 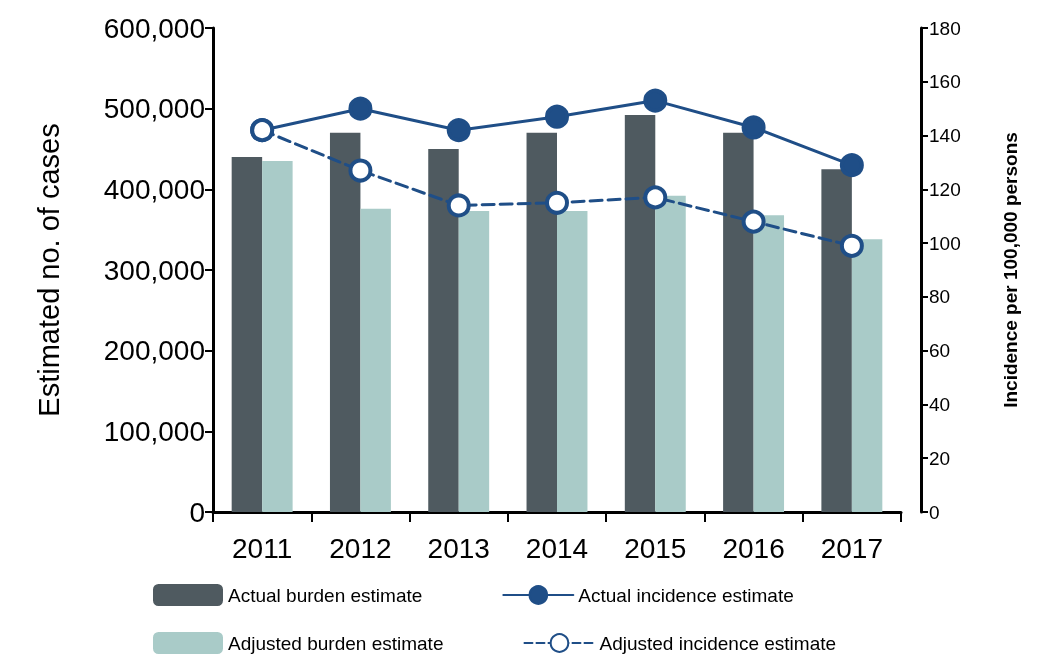 What do you see at coordinates (852, 548) in the screenshot?
I see `x-tick-label: 2017` at bounding box center [852, 548].